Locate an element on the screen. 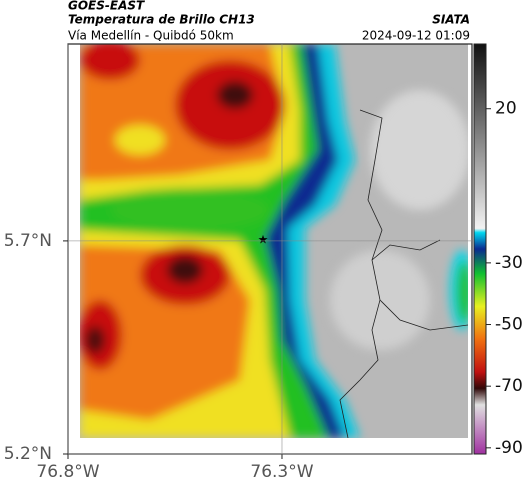 The height and width of the screenshot is (491, 526). y-tick-label: 5.2°N is located at coordinates (28, 454).